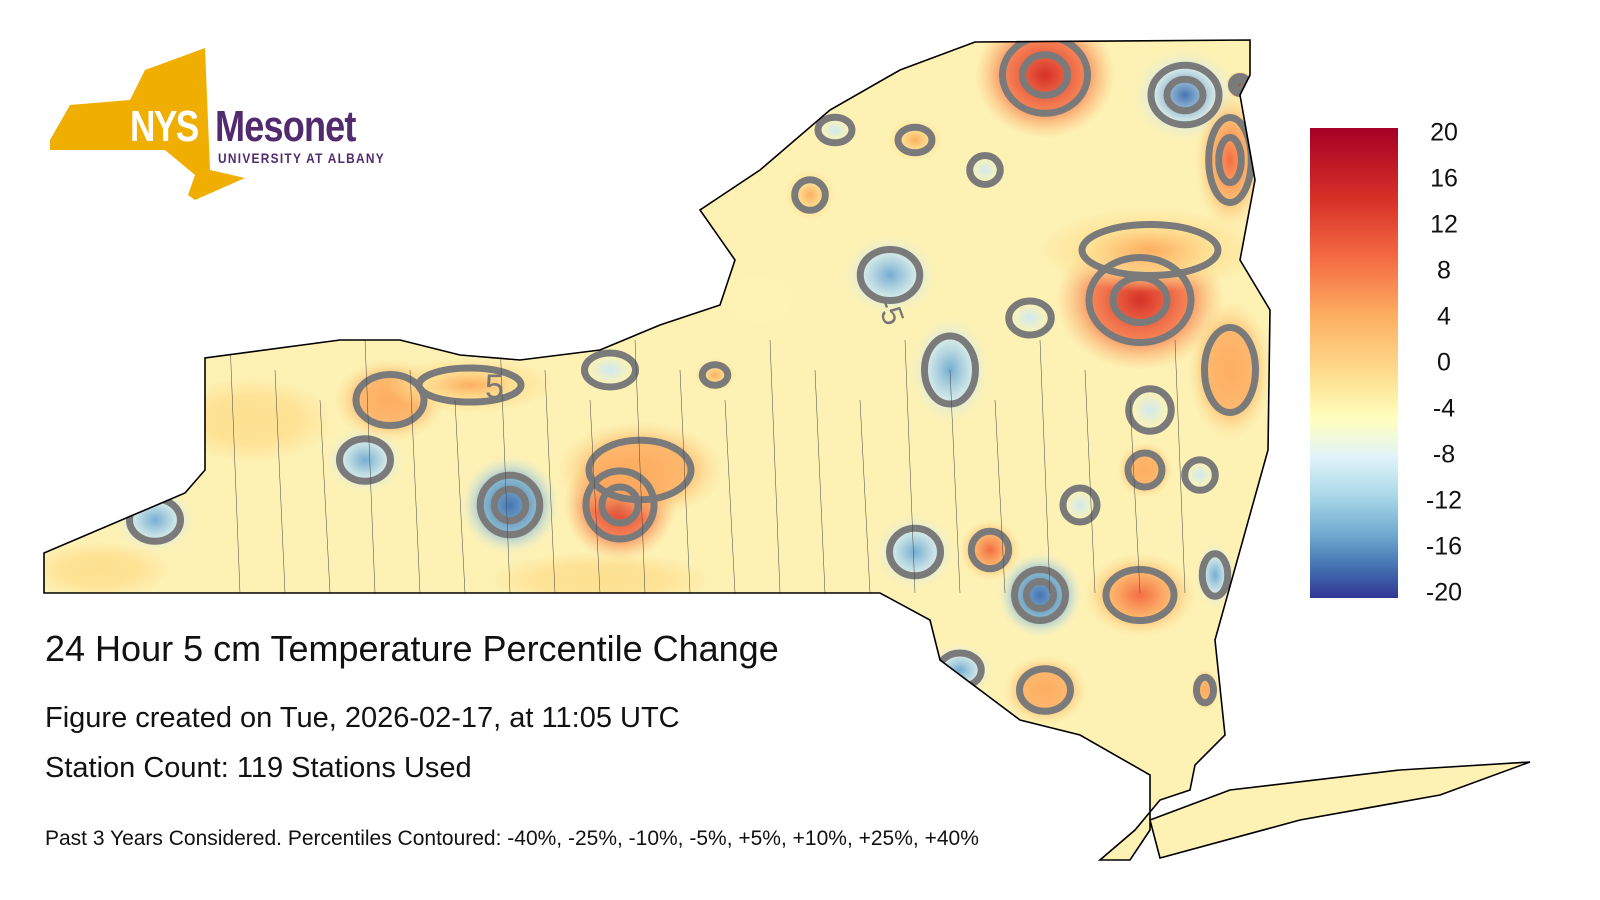 The width and height of the screenshot is (1600, 900). What do you see at coordinates (258, 768) in the screenshot?
I see `station-count: Station Count: 119 Stations Used` at bounding box center [258, 768].